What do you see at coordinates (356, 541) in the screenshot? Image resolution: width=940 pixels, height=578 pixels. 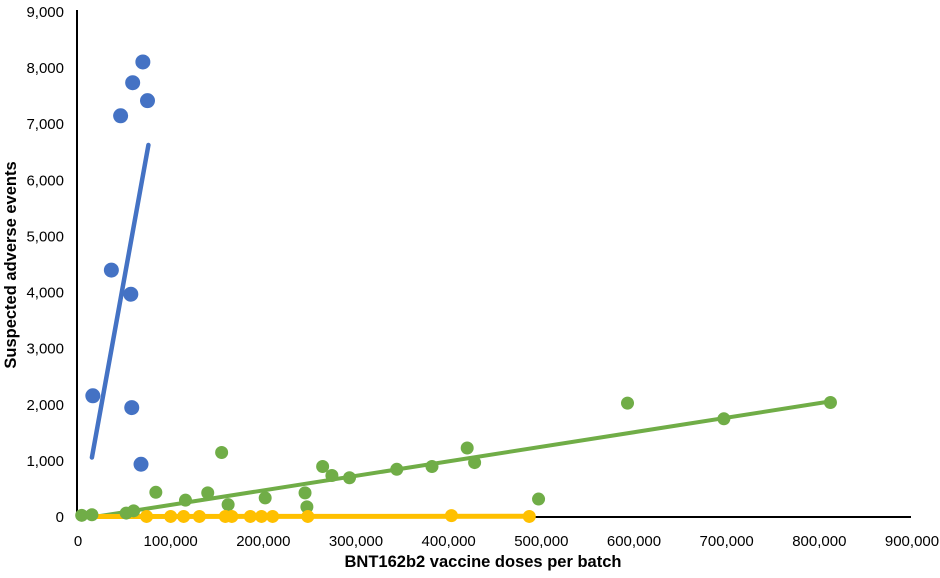 I see `x-tick-label: 300,000` at bounding box center [356, 541].